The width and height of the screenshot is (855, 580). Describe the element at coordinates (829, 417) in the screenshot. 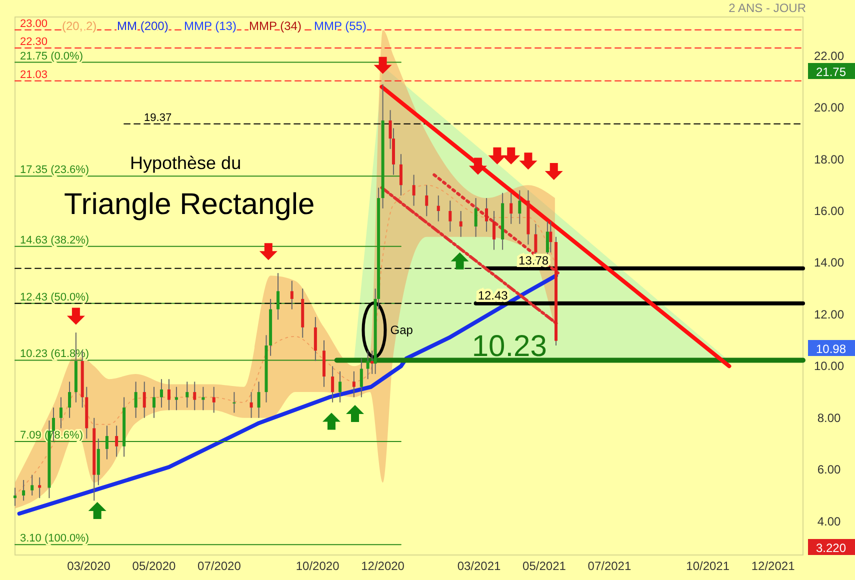

I see `y-tick-label: 8.00` at that location.